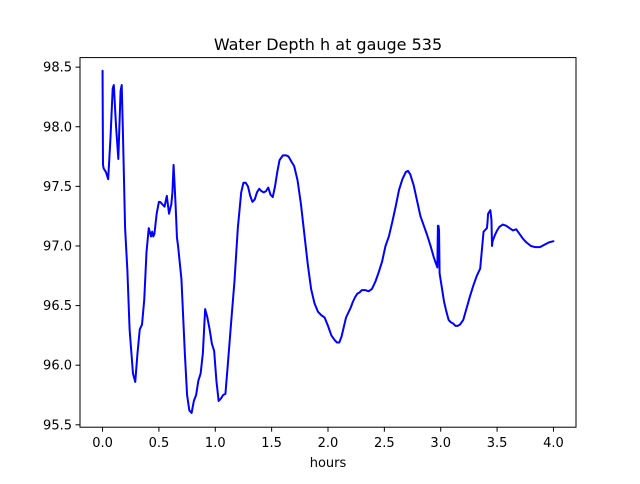 The image size is (640, 484). I want to click on y-tick-label: 96.0, so click(57, 366).